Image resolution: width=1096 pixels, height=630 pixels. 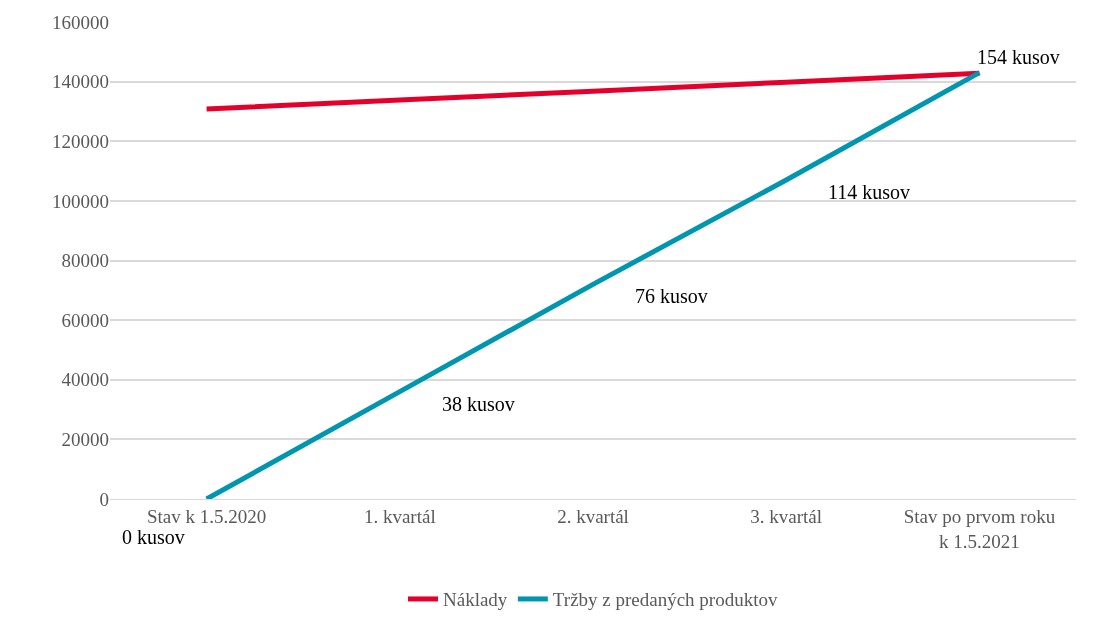 I want to click on annotation: 38 kusov, so click(x=478, y=404).